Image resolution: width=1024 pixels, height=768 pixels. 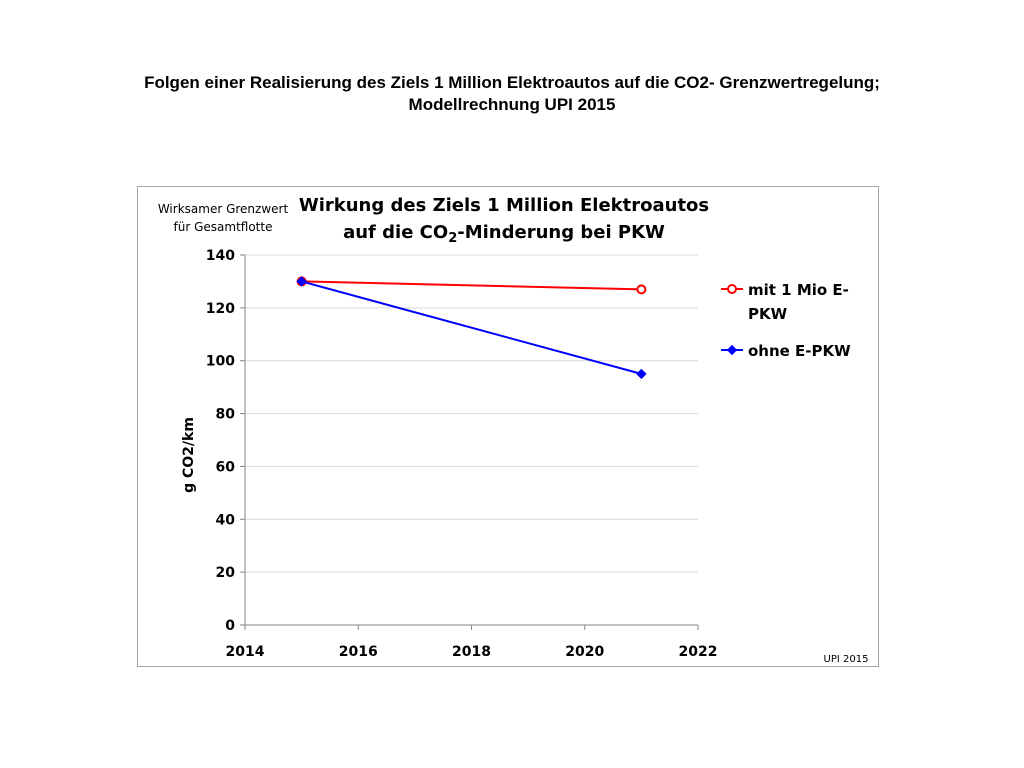 I want to click on legend-item-2: ohne E-PKW, so click(x=786, y=351).